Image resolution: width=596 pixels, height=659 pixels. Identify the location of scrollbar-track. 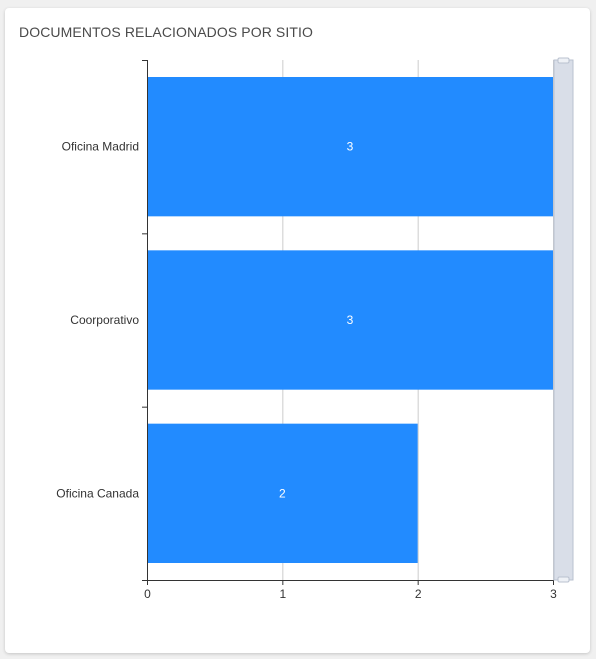
(563, 320).